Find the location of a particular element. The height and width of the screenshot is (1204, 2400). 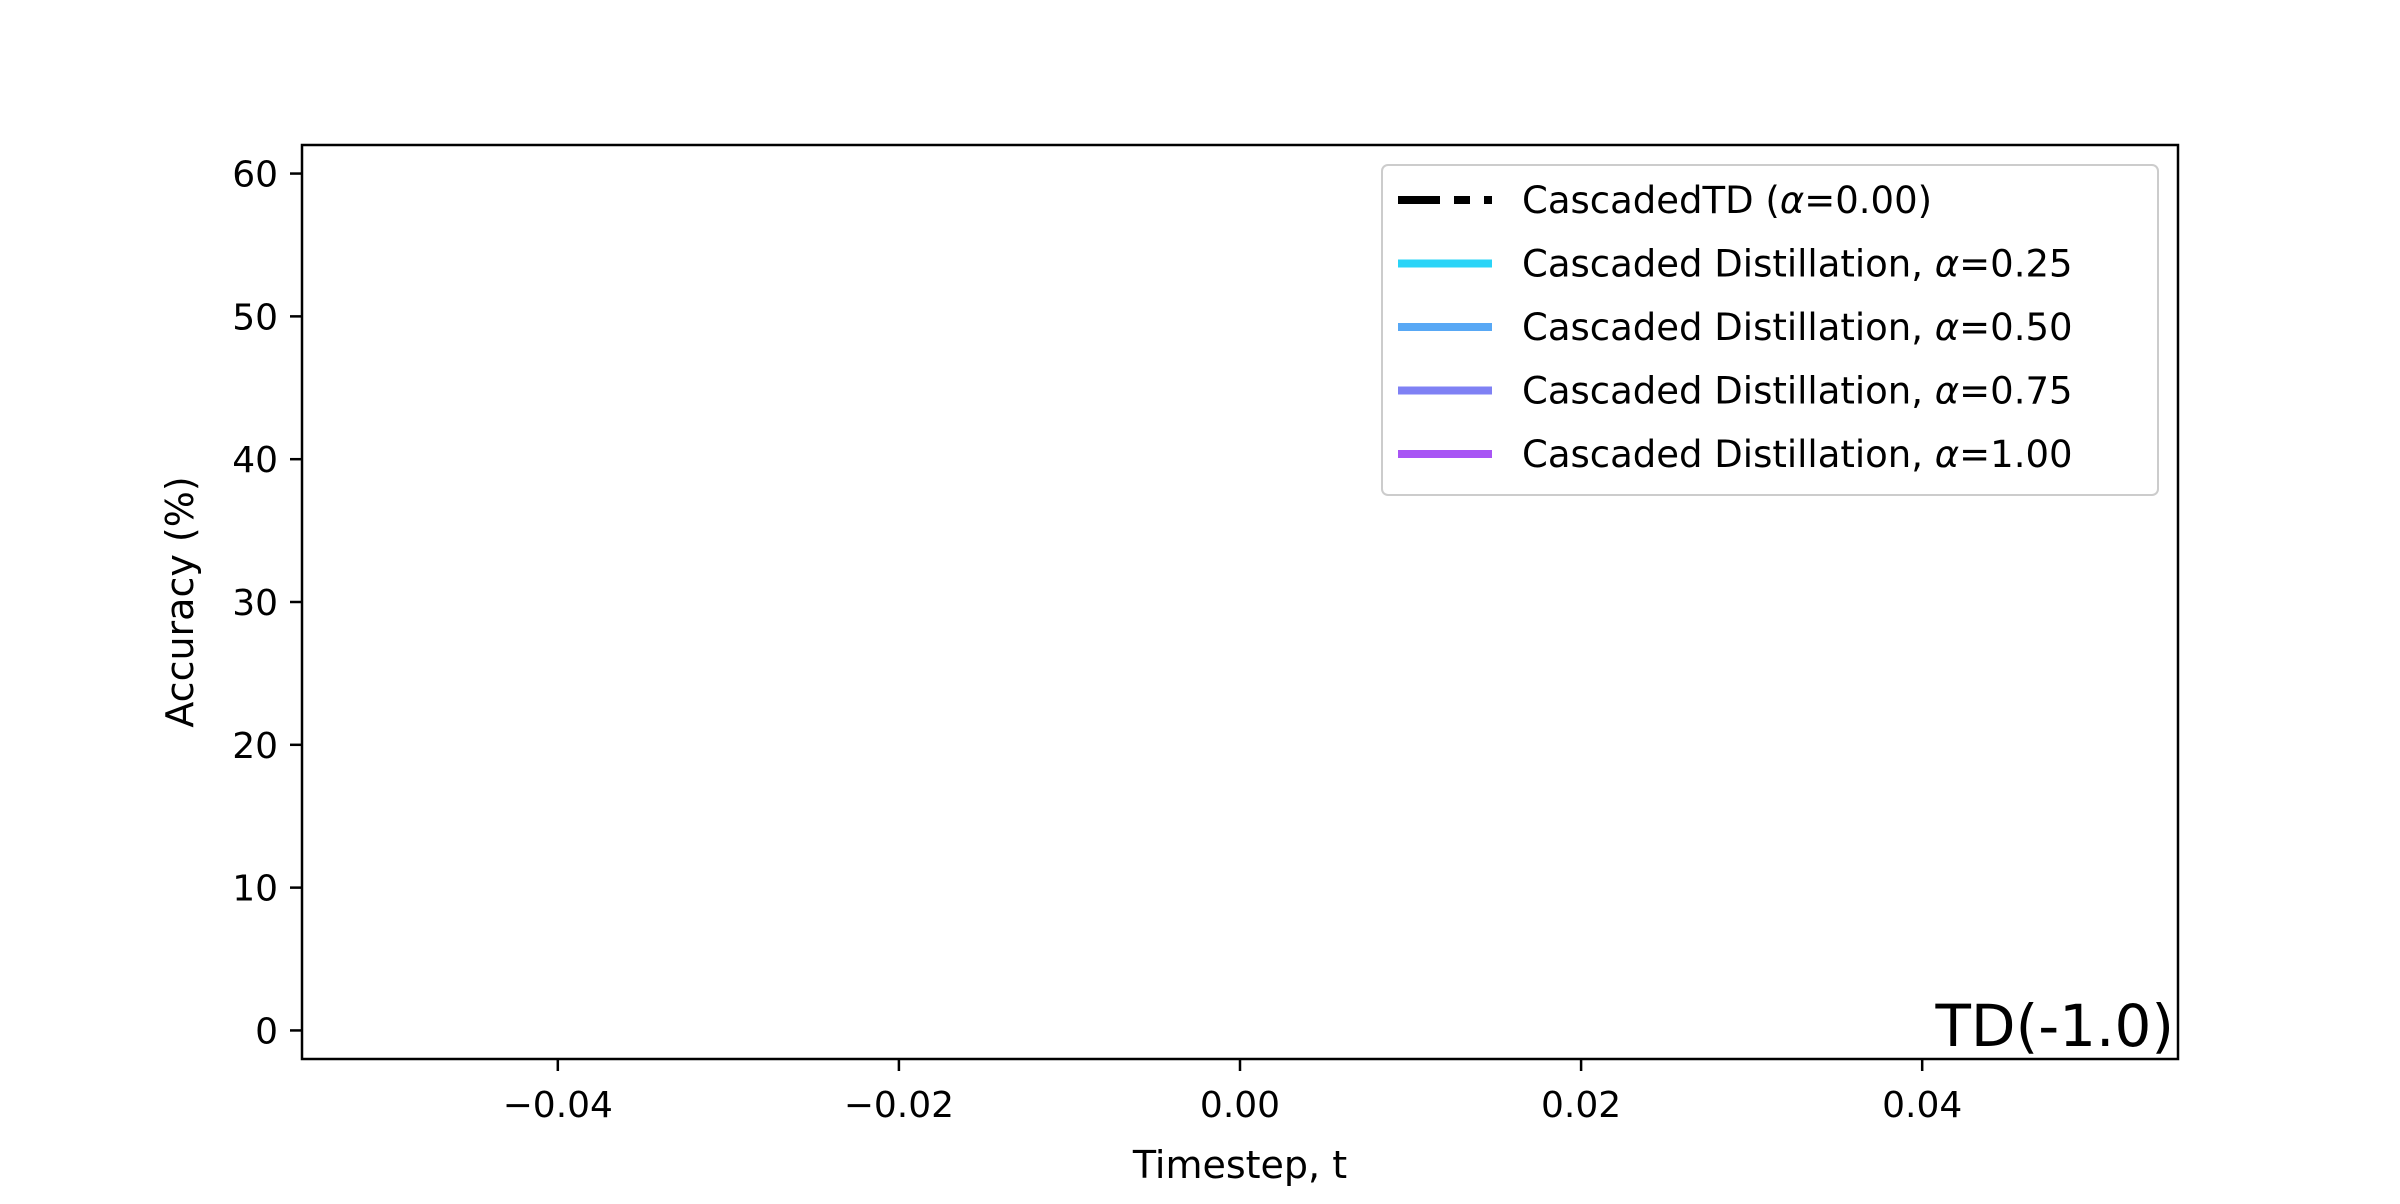

y-tick-label: 10 is located at coordinates (255, 889).